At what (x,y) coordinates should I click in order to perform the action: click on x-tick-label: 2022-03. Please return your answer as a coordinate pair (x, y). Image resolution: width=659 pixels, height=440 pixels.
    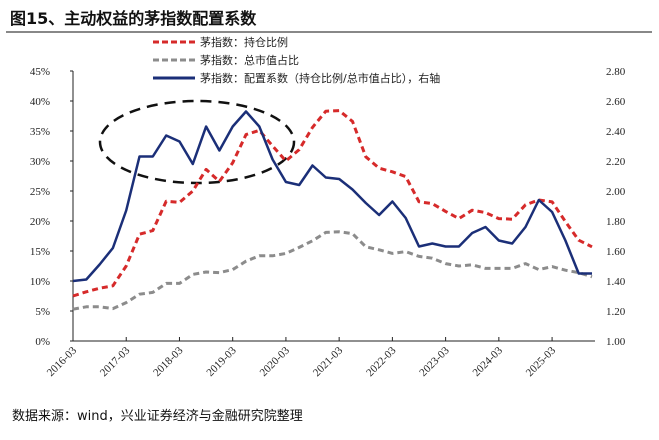
    Looking at the image, I should click on (381, 361).